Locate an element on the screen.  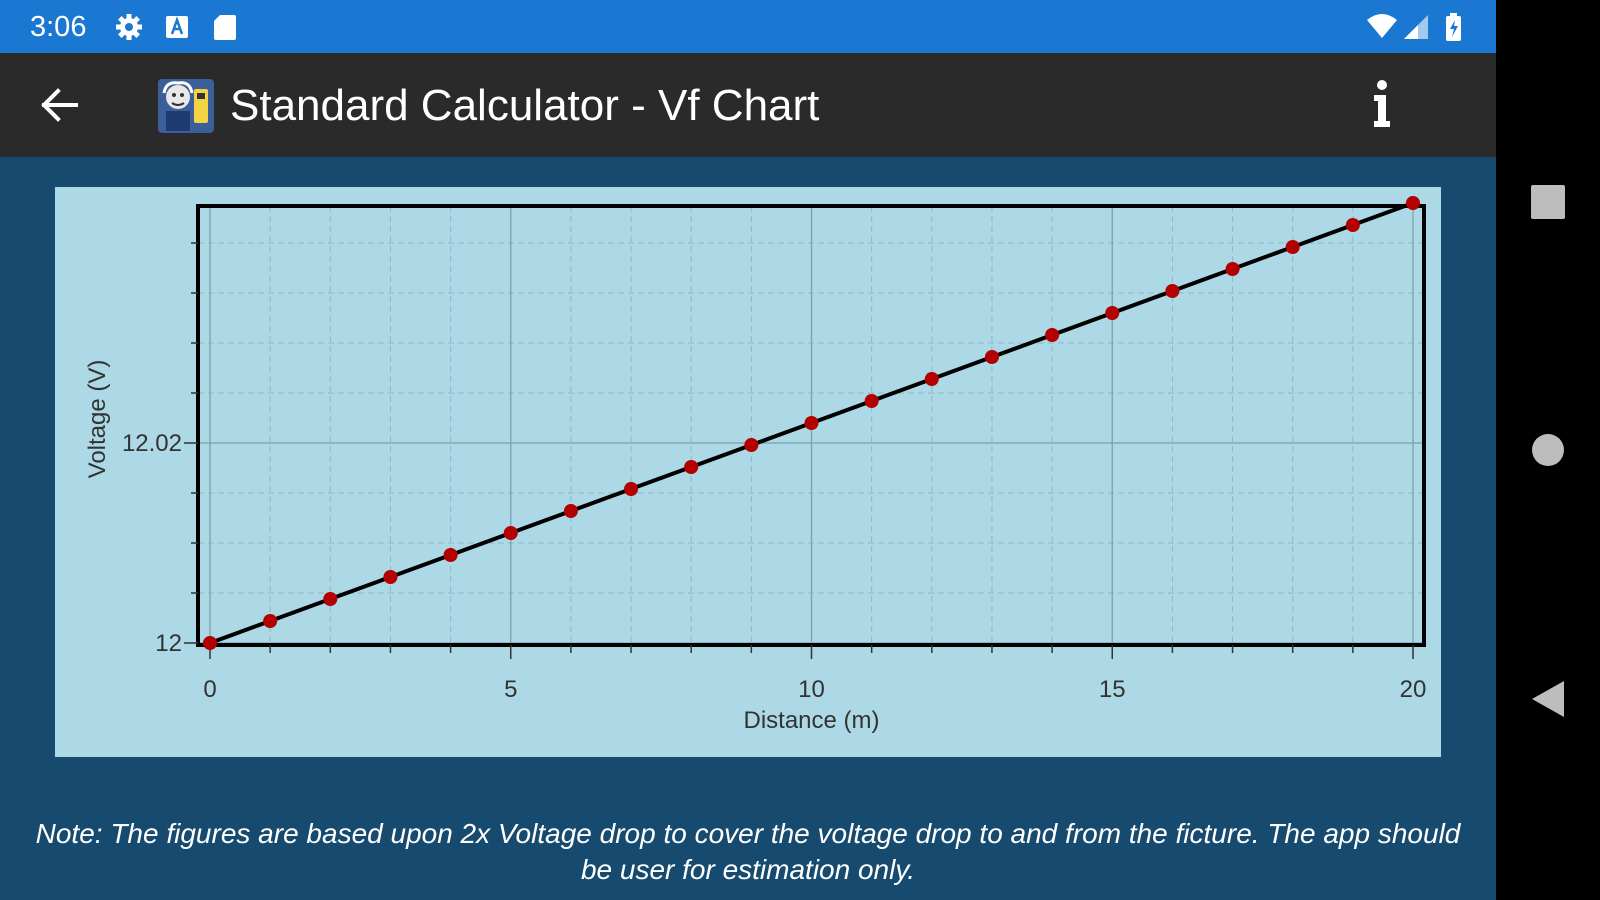
info-icon is located at coordinates (1382, 103).